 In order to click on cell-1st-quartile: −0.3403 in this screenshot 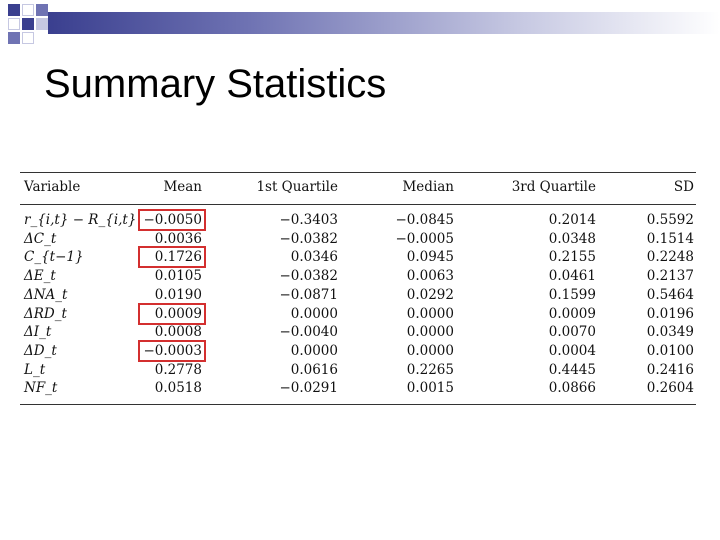, I will do `click(308, 220)`.